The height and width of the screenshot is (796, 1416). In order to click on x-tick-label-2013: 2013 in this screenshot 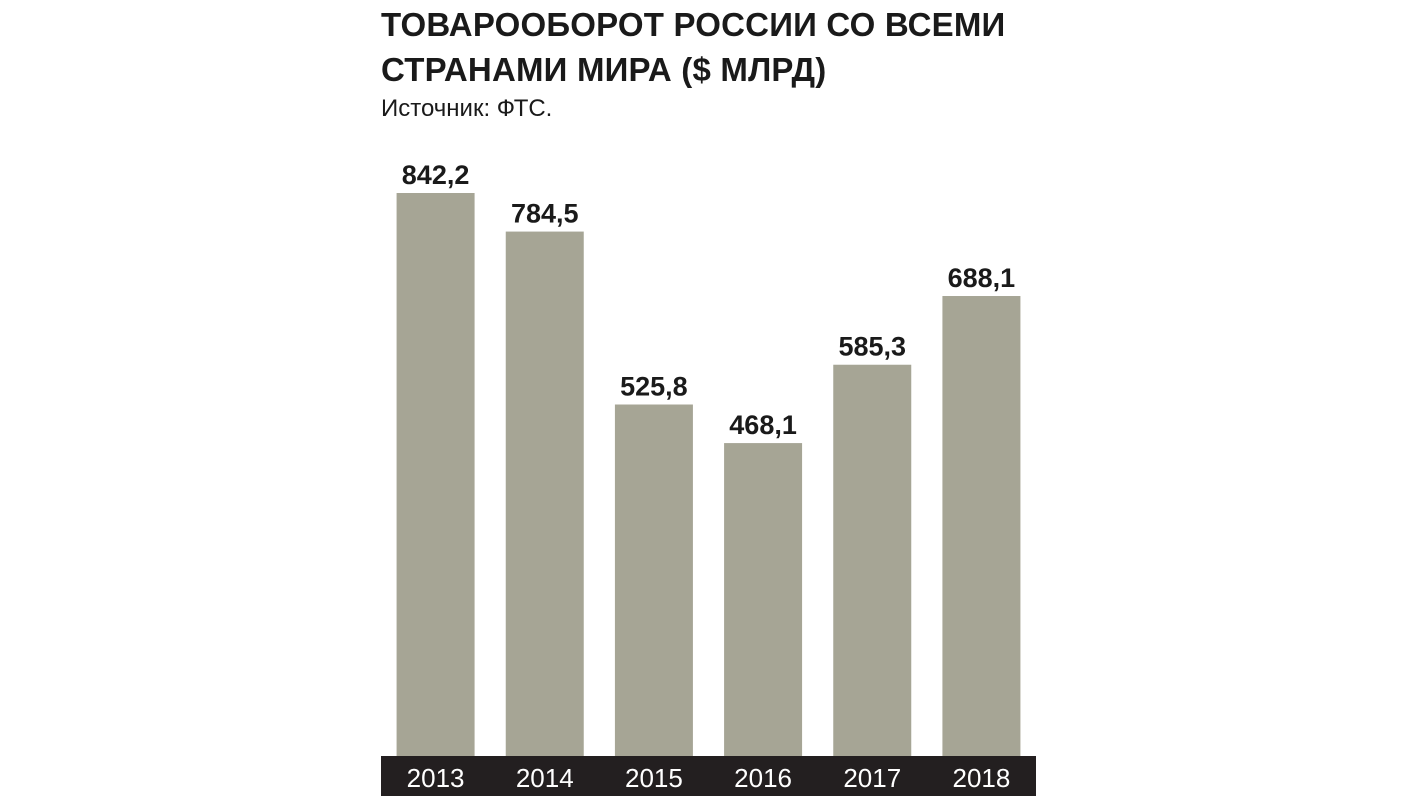, I will do `click(436, 778)`.